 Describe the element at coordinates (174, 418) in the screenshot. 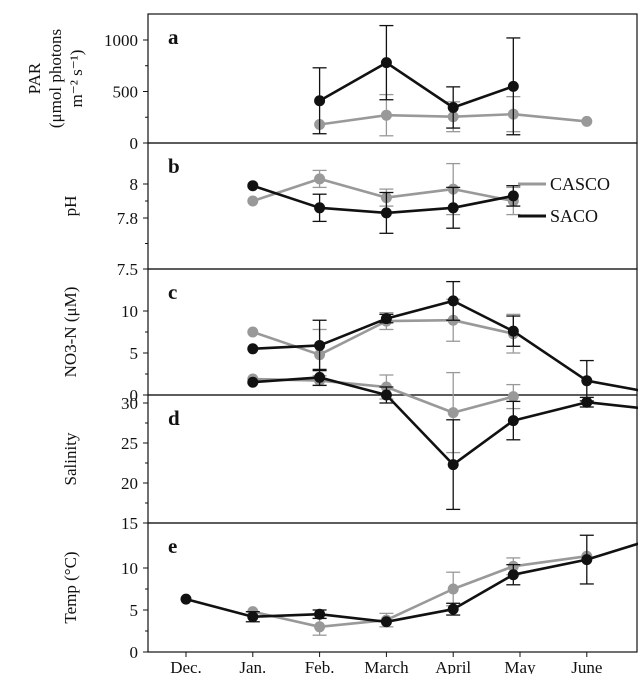

I see `panel-letter: d` at that location.